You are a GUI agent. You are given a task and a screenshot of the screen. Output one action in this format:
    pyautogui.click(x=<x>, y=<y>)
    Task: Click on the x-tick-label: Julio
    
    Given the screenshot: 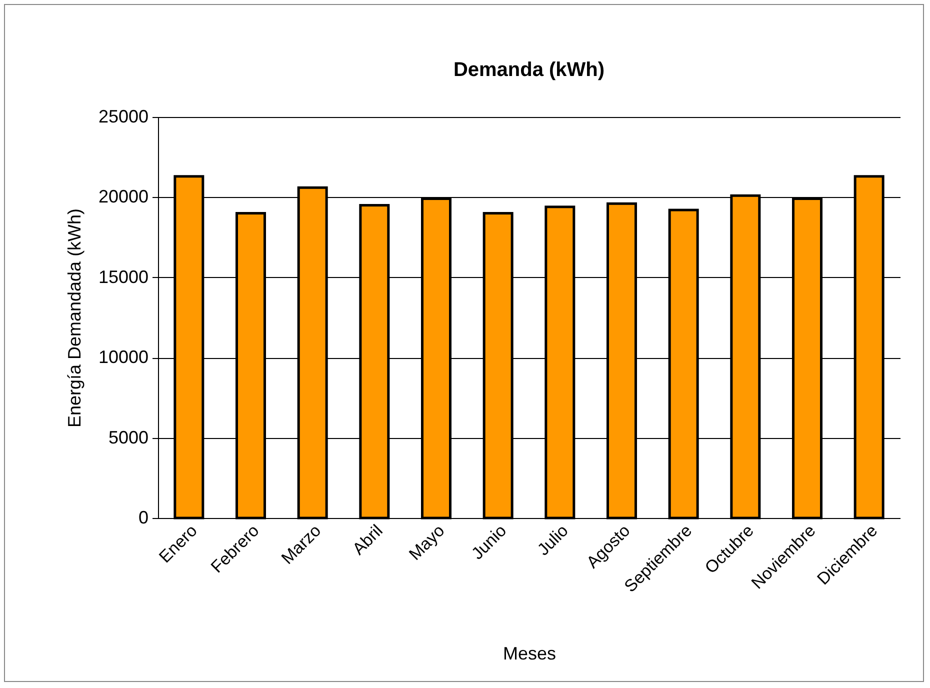 What is the action you would take?
    pyautogui.click(x=553, y=540)
    